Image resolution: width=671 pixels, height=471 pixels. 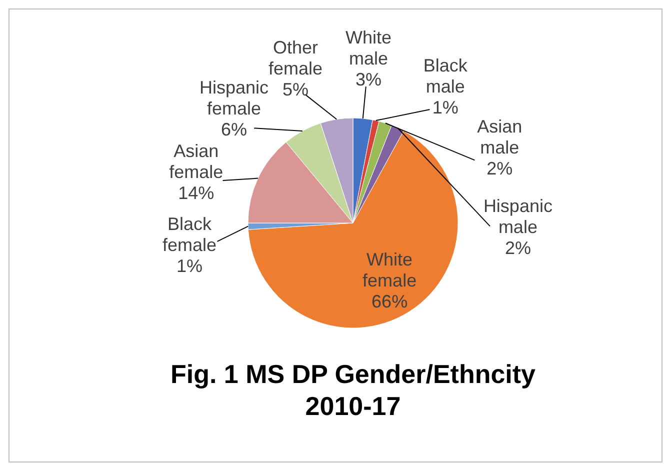 I want to click on data-label: 3%, so click(x=369, y=80).